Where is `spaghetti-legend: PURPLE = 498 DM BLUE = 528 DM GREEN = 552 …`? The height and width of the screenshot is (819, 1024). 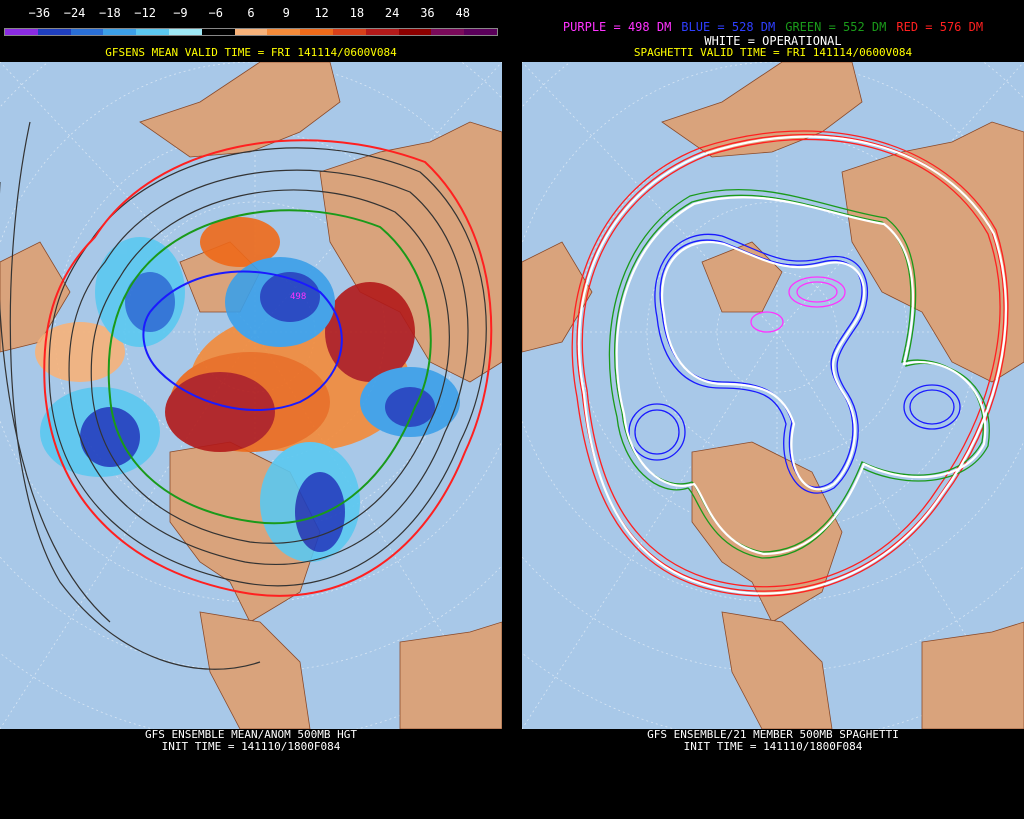
spaghetti-legend: PURPLE = 498 DM BLUE = 528 DM GREEN = 552 … is located at coordinates (773, 27).